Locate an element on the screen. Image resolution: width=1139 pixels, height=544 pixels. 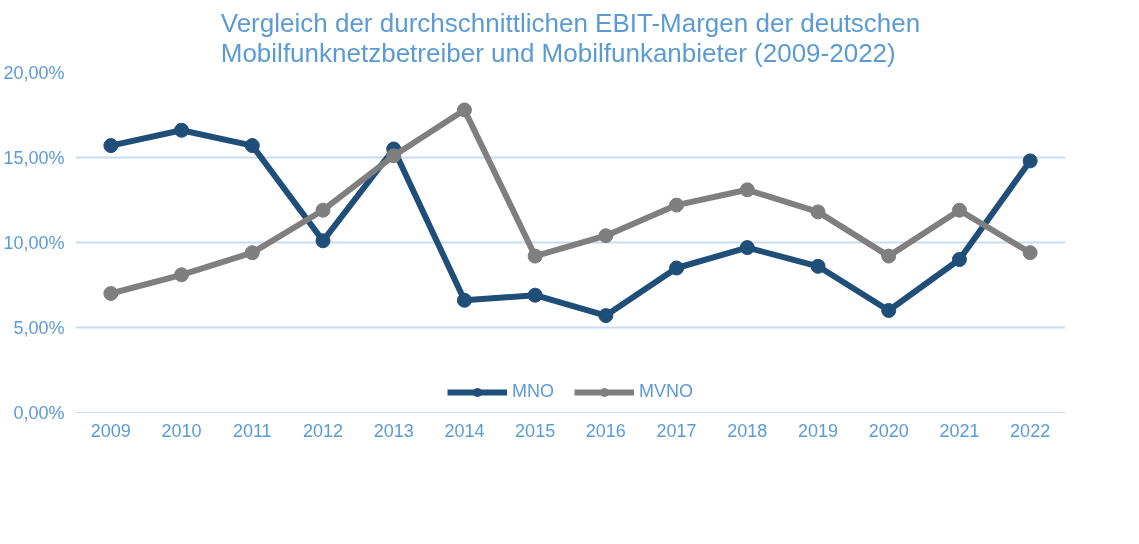
y-tick-label: 5,00% is located at coordinates (39, 327).